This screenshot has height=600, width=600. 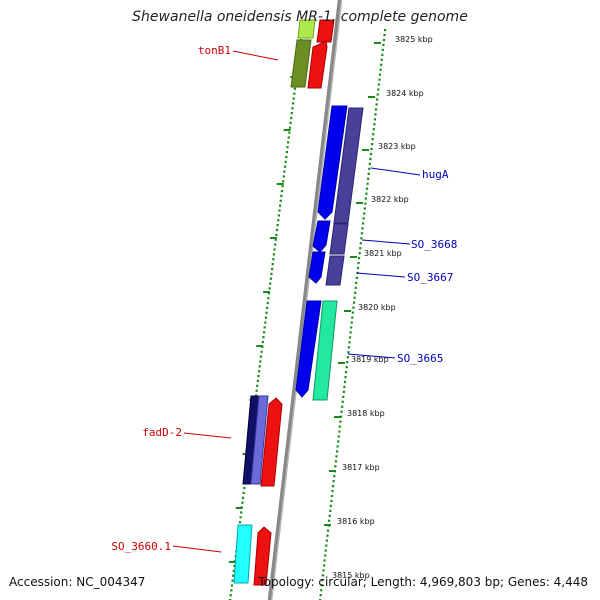 What do you see at coordinates (306, 29) in the screenshot?
I see `gene-feature-lightgreen` at bounding box center [306, 29].